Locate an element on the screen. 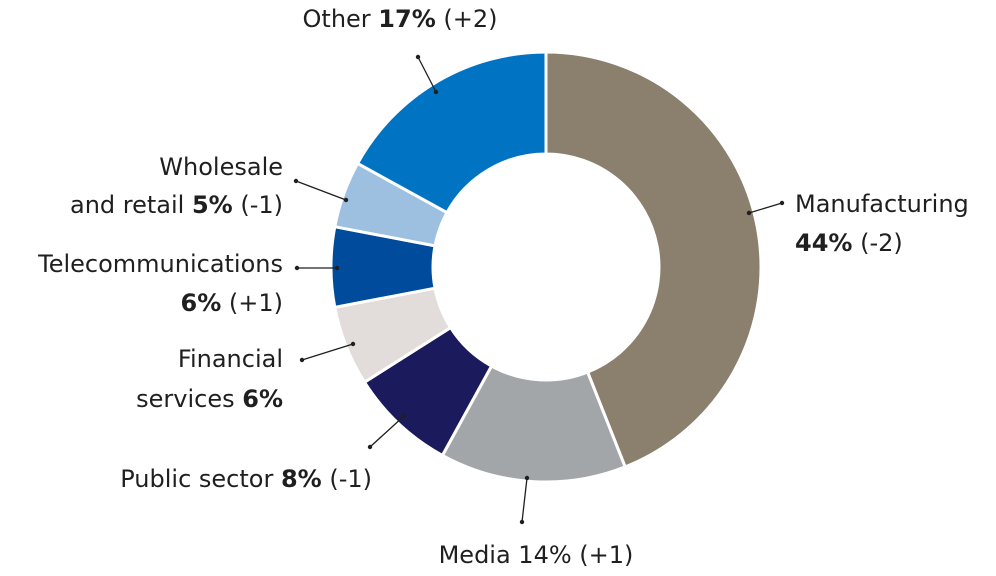  label-media-line-1: Media 14% (+1) is located at coordinates (536, 555).